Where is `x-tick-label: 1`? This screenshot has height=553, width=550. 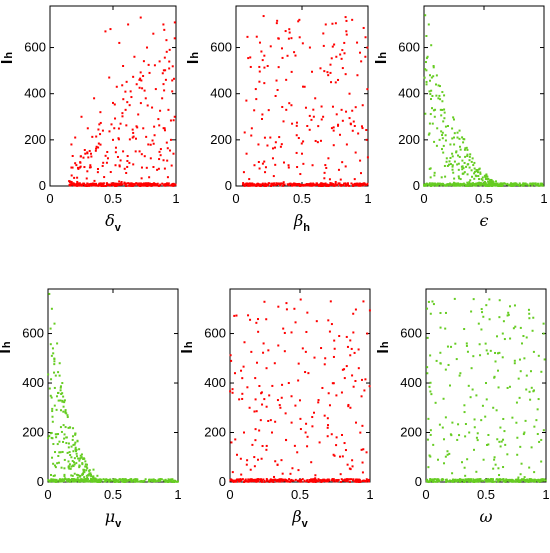
x-tick-label: 1 is located at coordinates (543, 198).